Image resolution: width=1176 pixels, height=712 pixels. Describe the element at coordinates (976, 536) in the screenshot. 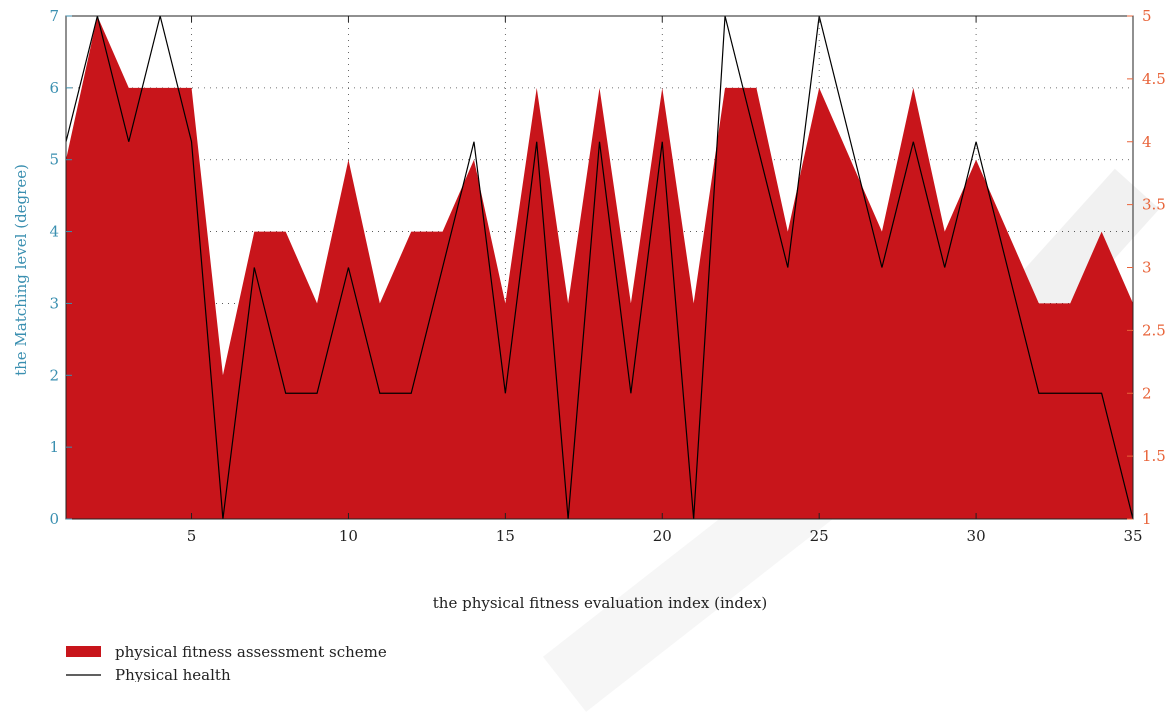

I see `x-tick-label-5: 30` at that location.